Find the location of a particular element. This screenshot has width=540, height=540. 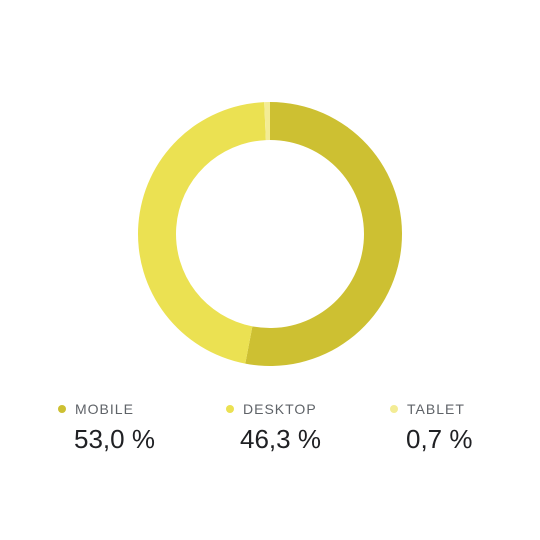

donut-slice-tablet is located at coordinates (267, 121).